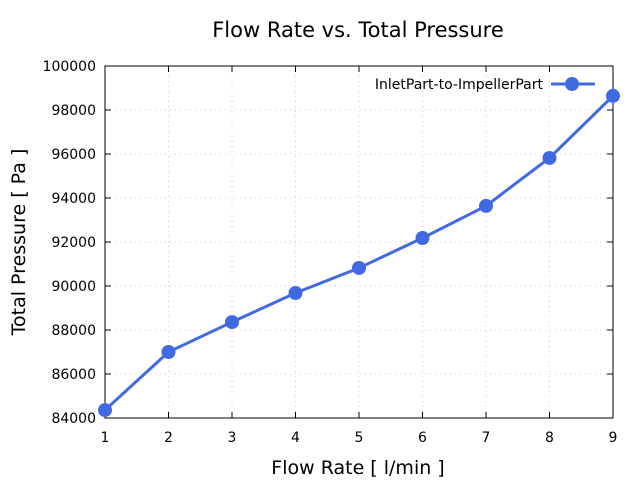  I want to click on y-tick-label: 84000, so click(73, 419).